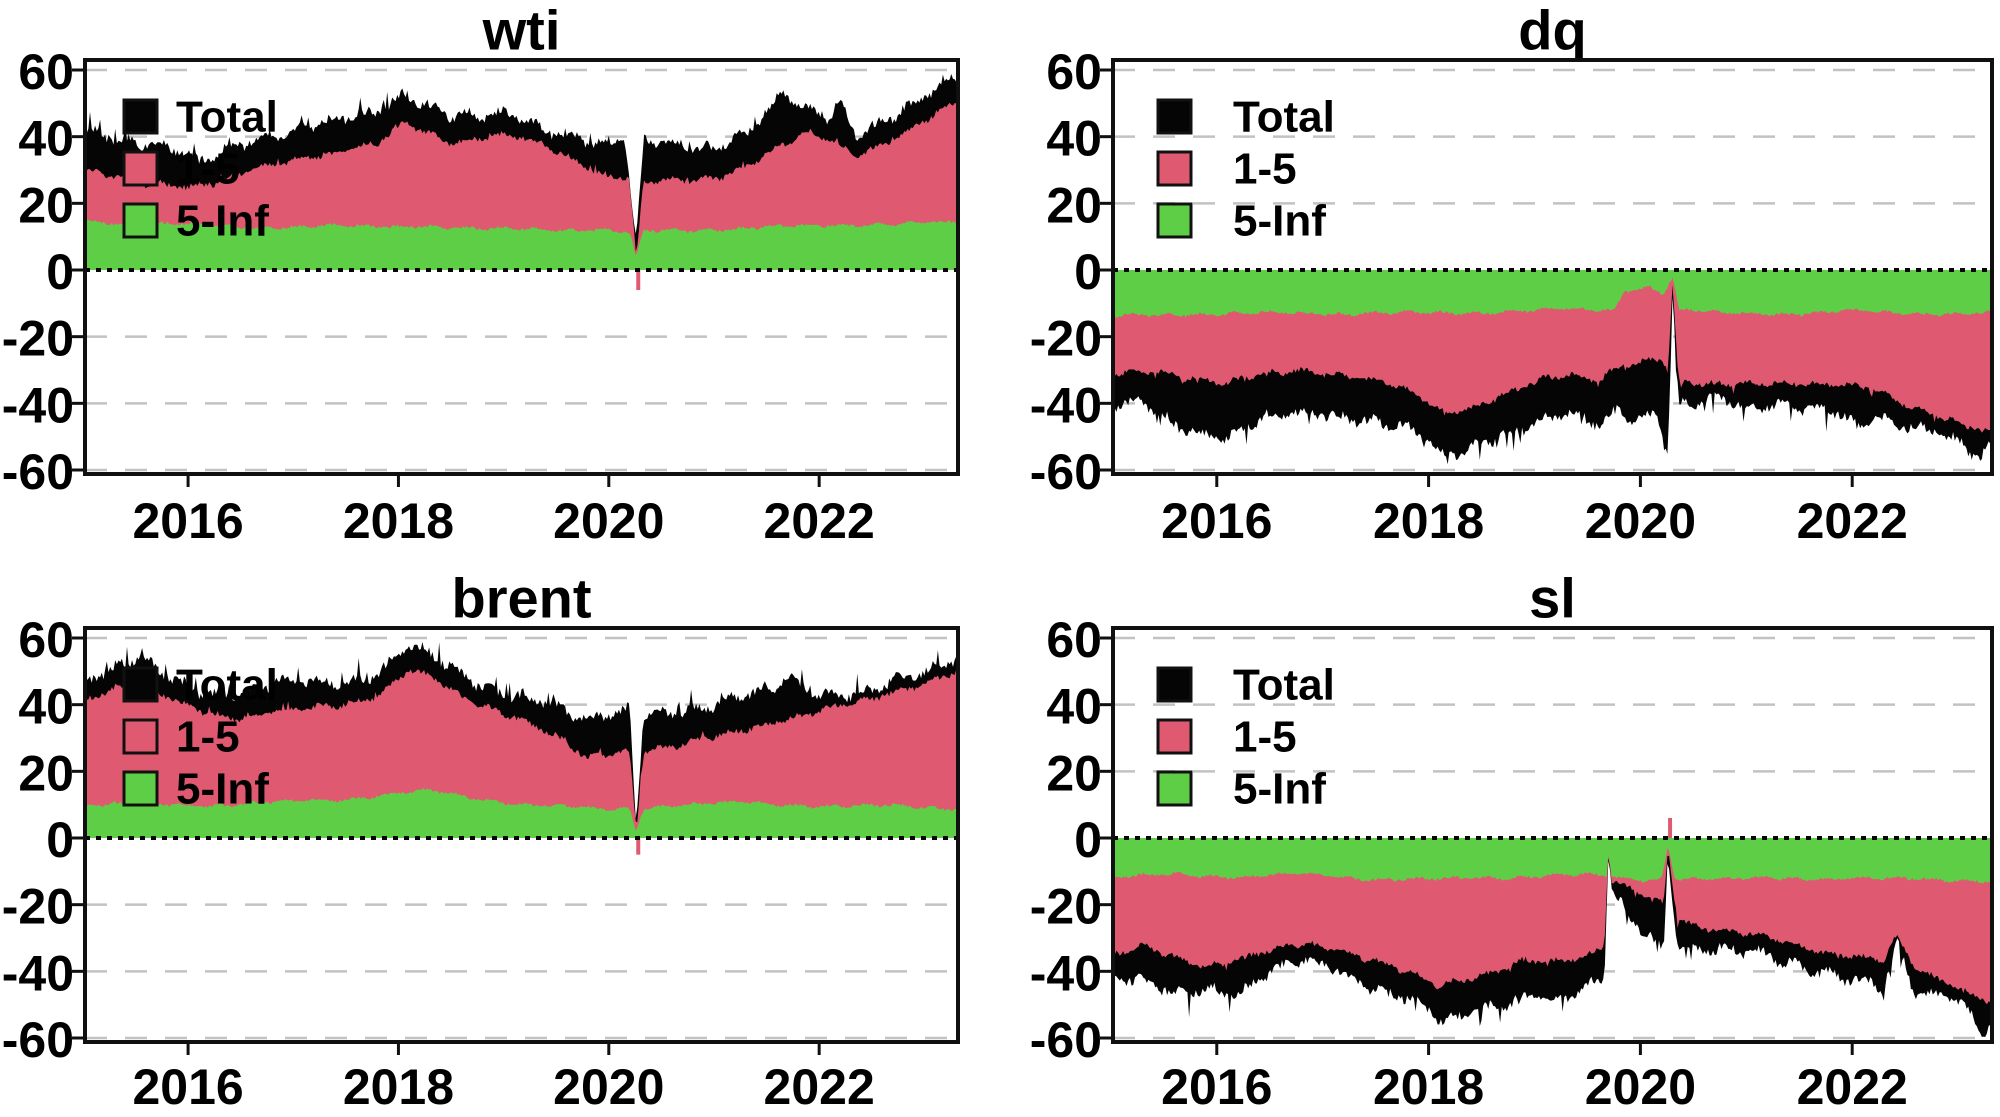  Describe the element at coordinates (1552, 31) in the screenshot. I see `panel-title: dq` at that location.